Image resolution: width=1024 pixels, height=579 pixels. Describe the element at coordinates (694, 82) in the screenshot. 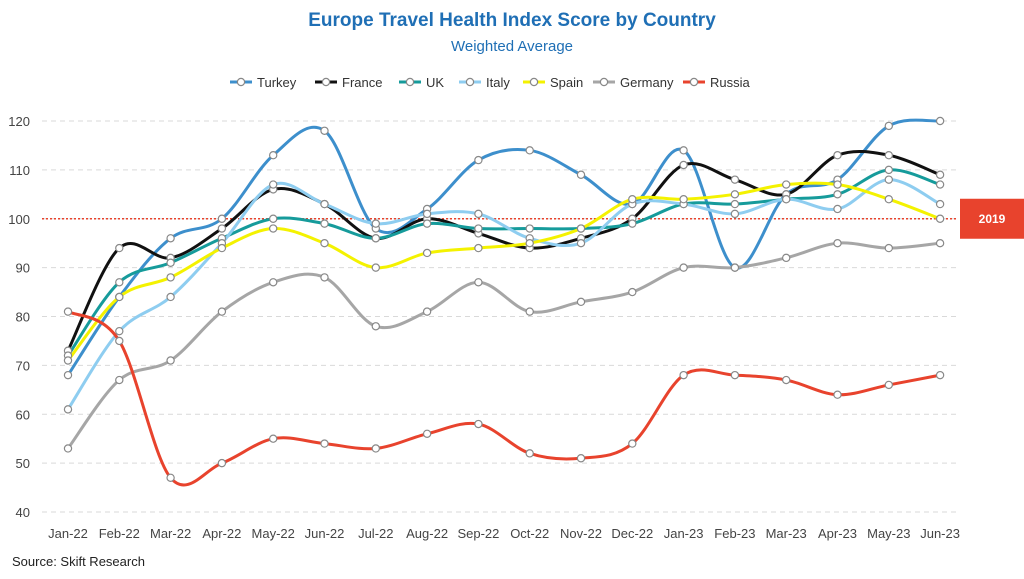

I see `legend-marker-russia` at that location.